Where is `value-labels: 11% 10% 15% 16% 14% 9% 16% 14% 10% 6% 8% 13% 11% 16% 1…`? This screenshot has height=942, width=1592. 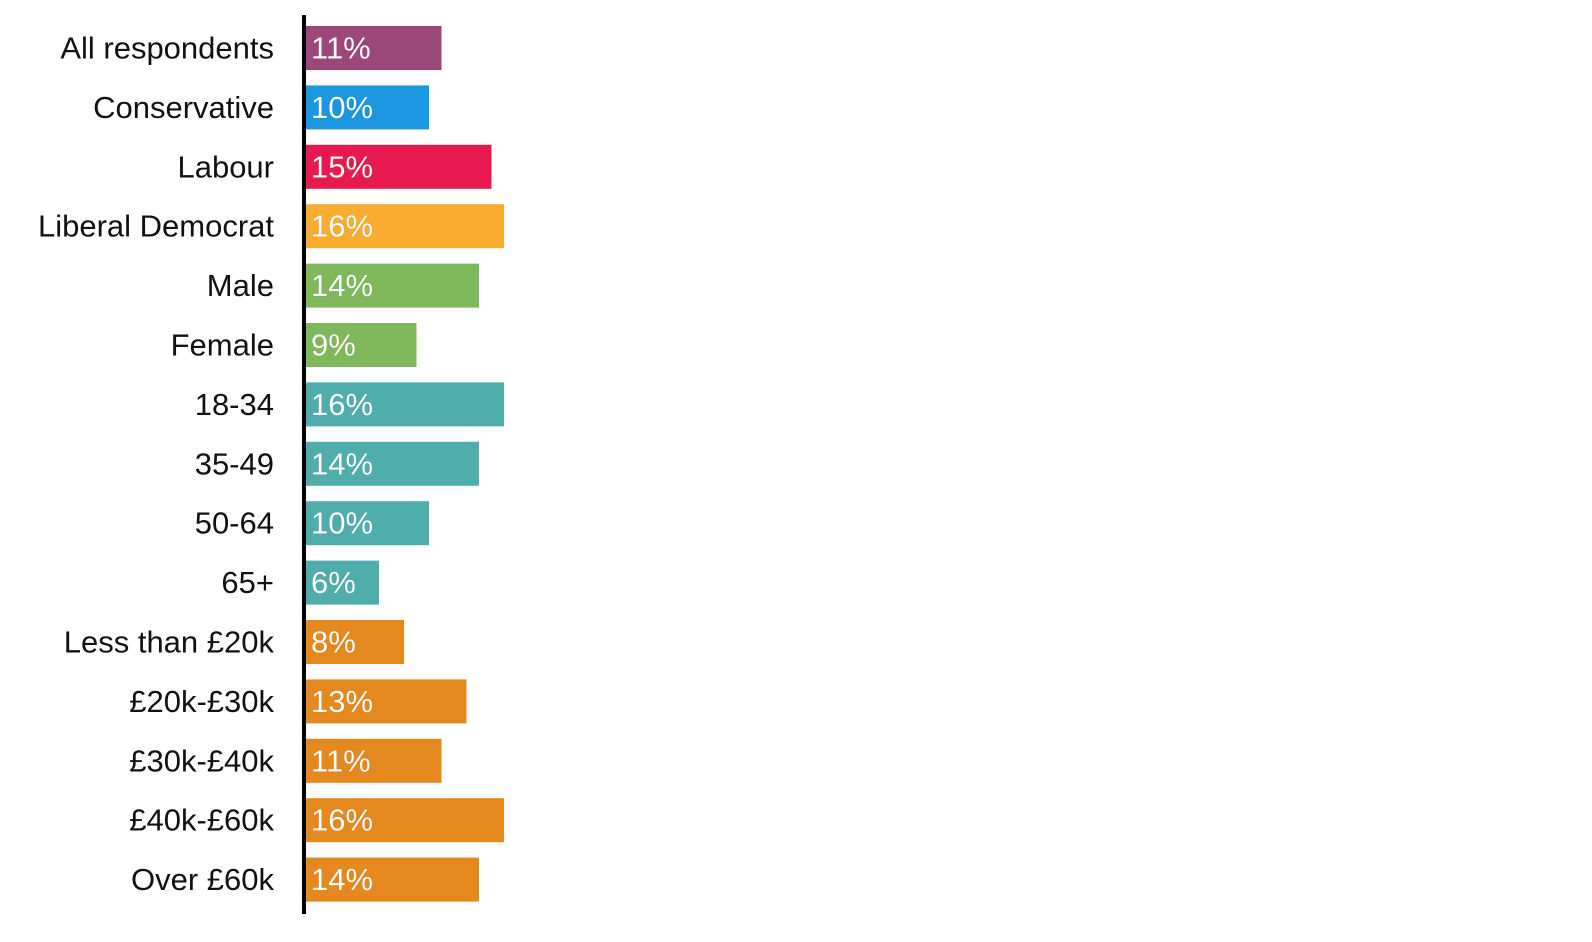
value-labels: 11% 10% 15% 16% 14% 9% 16% 14% 10% 6% 8% 13% 11% 16% 1… is located at coordinates (342, 463).